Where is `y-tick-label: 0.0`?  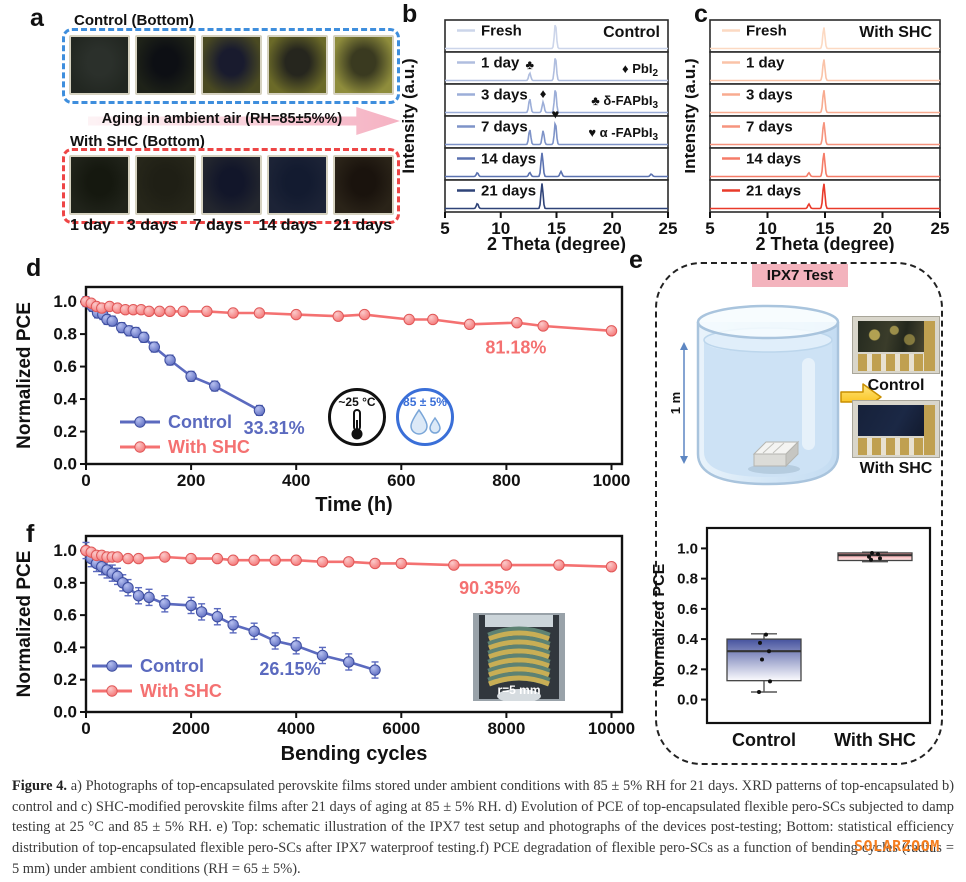
y-tick-label: 0.0 is located at coordinates (65, 464).